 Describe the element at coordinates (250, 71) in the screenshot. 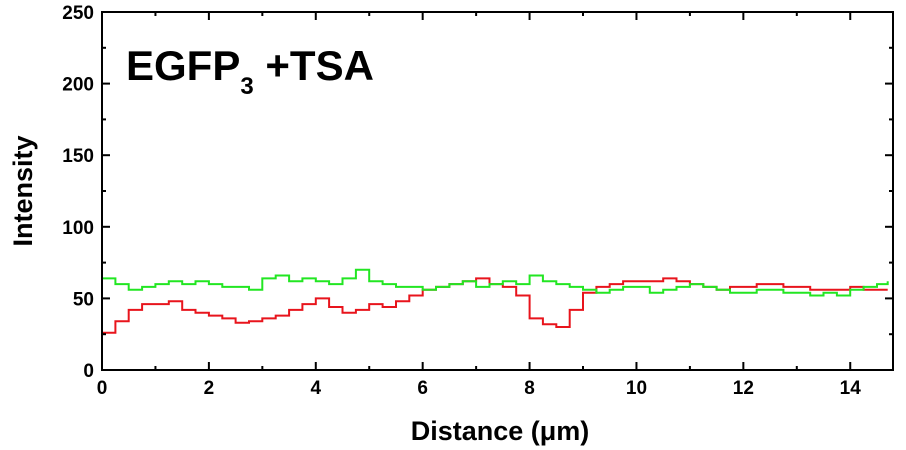

I see `chart-title: EGFP3 +TSA` at that location.